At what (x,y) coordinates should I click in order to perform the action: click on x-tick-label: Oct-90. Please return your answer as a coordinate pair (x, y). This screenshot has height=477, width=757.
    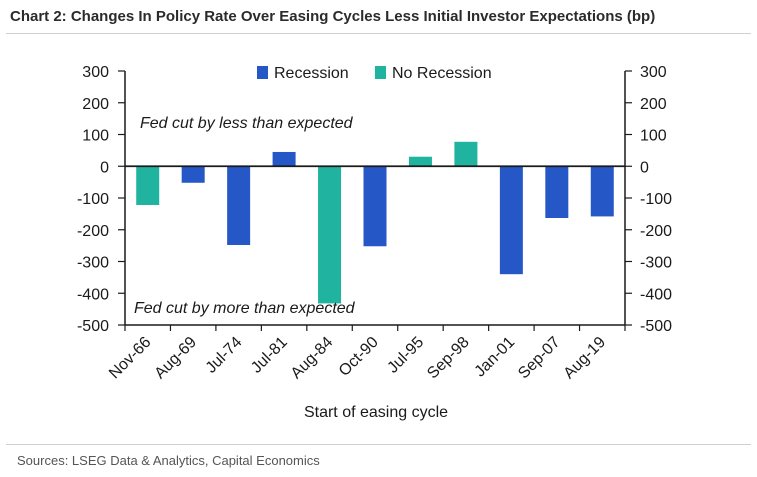
    Looking at the image, I should click on (359, 357).